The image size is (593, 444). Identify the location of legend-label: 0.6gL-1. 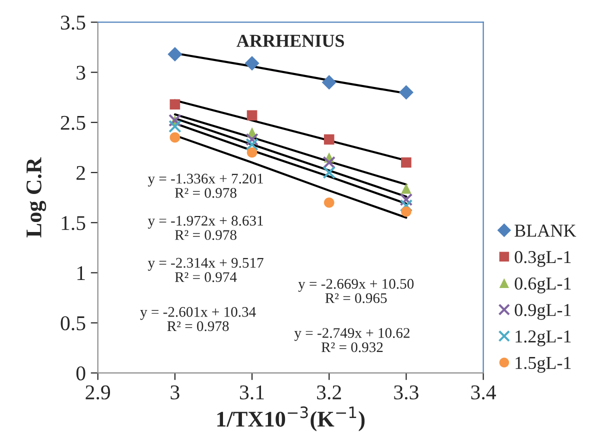
(542, 285).